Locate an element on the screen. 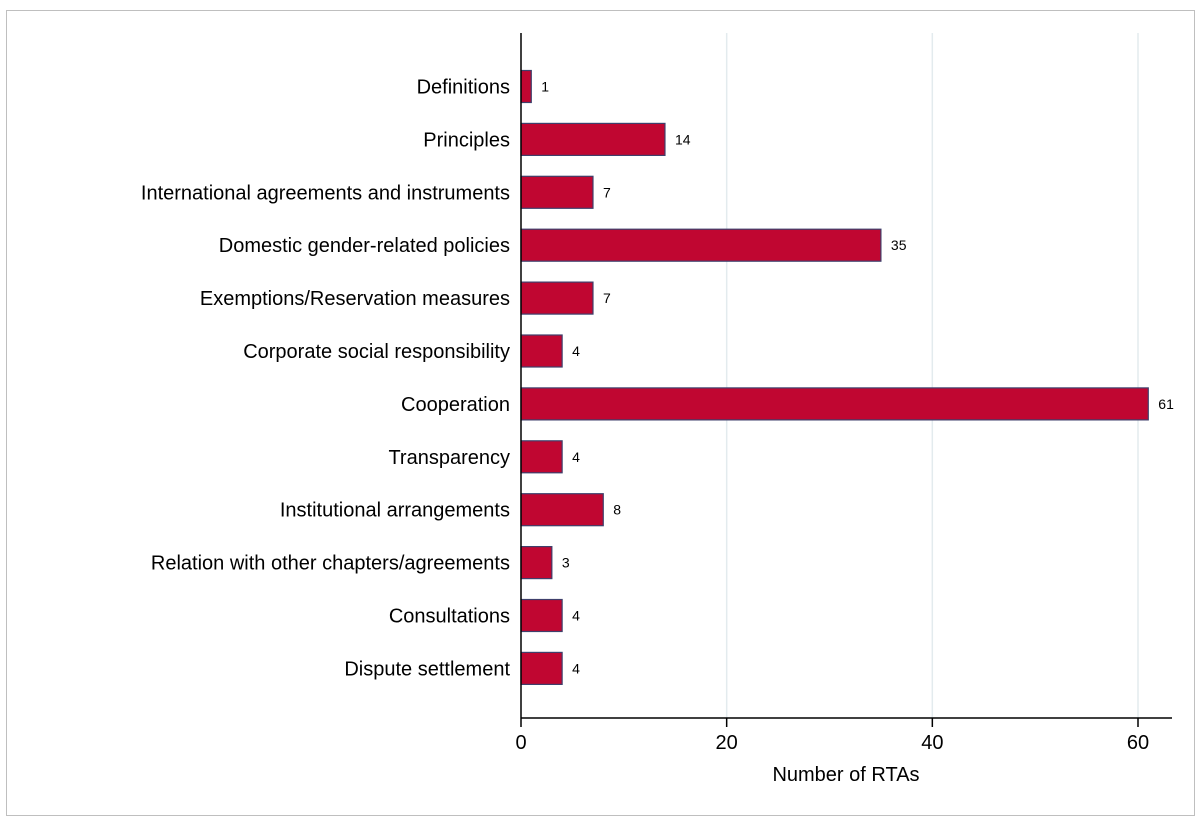  value-label-institutional-arrangements: 8 is located at coordinates (617, 510).